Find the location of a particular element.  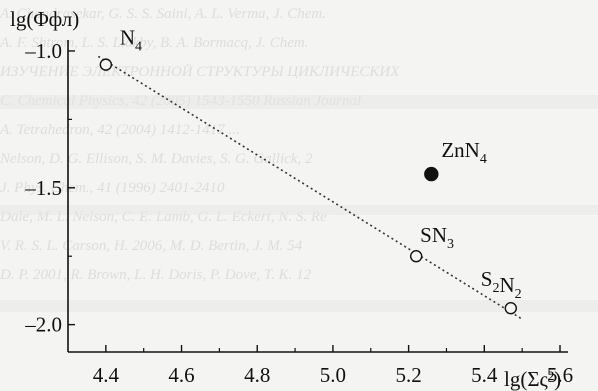

point-n4-label: N4 is located at coordinates (131, 40).